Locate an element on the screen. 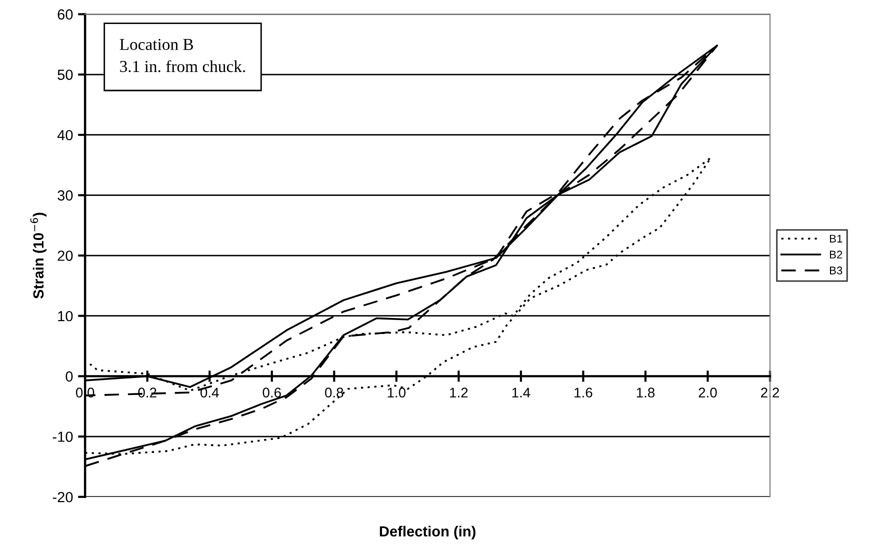 This screenshot has width=877, height=546. y-tick-label: -10 is located at coordinates (62, 437).